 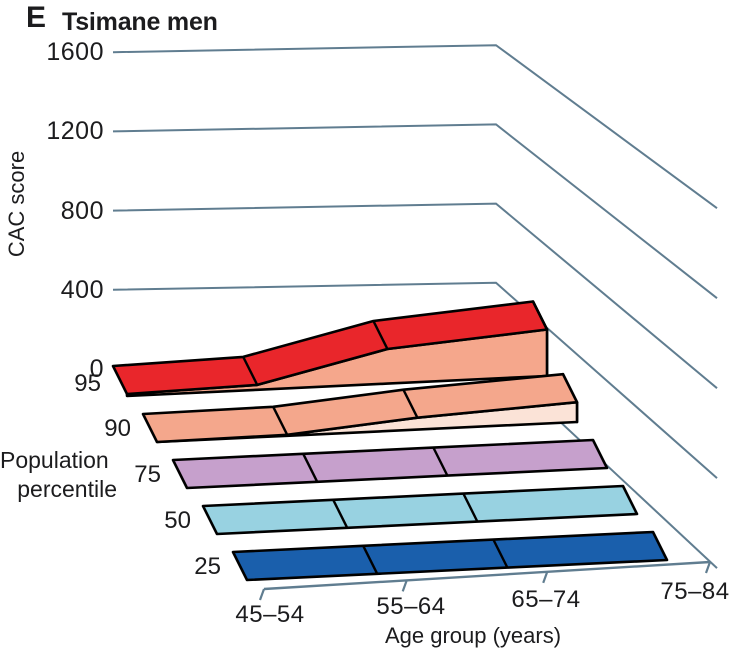 I want to click on x-tick-65-74: 65–74, so click(x=546, y=599).